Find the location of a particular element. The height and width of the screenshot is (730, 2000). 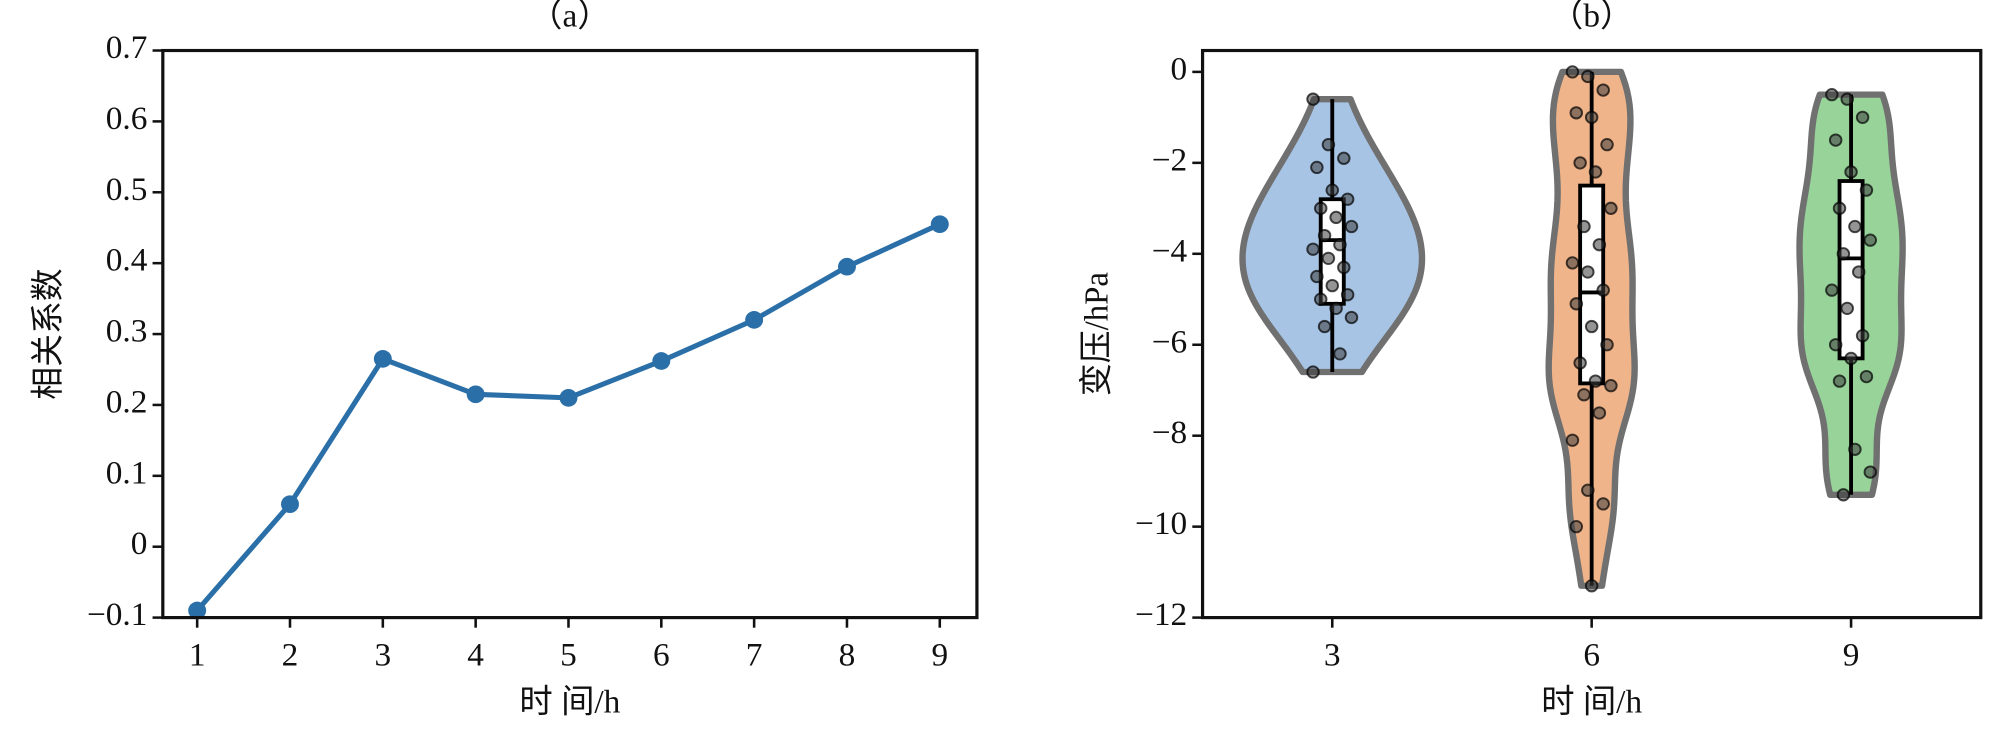

x-tick-label: 4 is located at coordinates (475, 656).